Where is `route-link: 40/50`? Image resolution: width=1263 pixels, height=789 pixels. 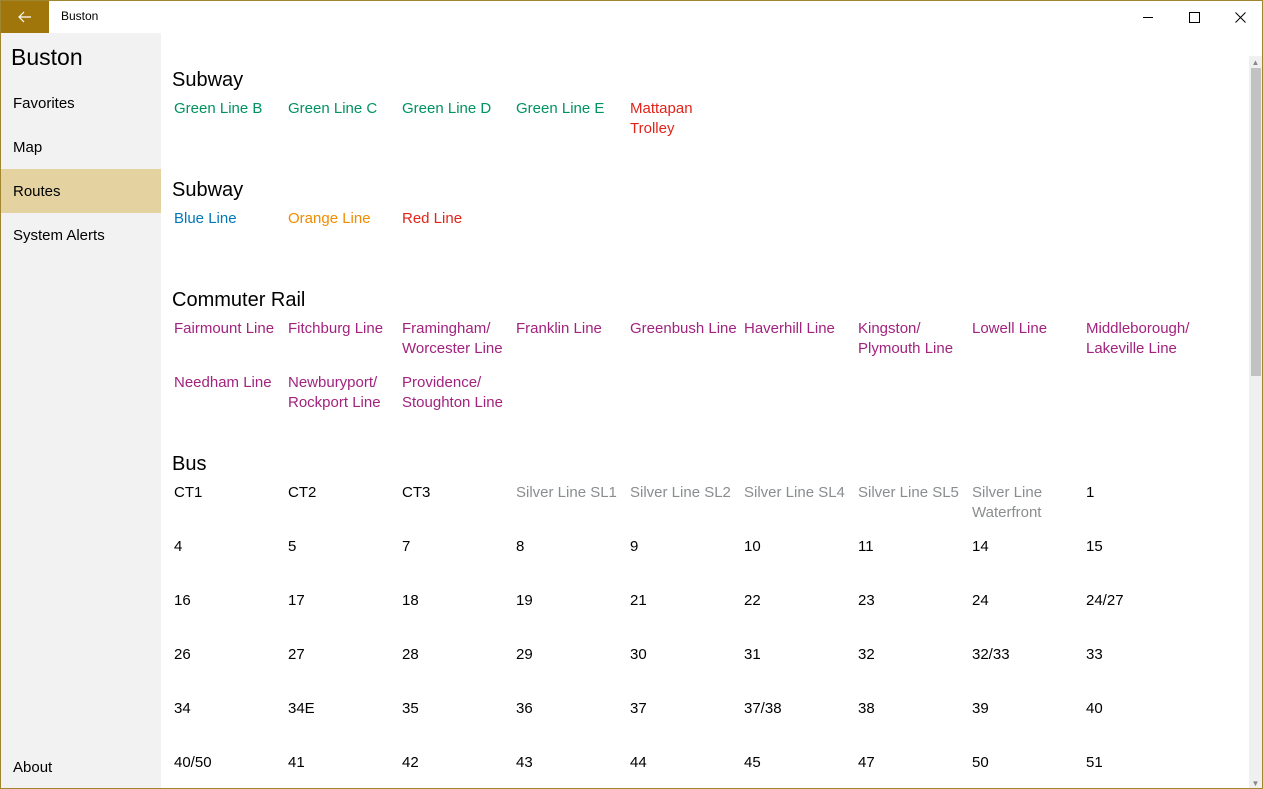
route-link: 40/50 is located at coordinates (193, 762).